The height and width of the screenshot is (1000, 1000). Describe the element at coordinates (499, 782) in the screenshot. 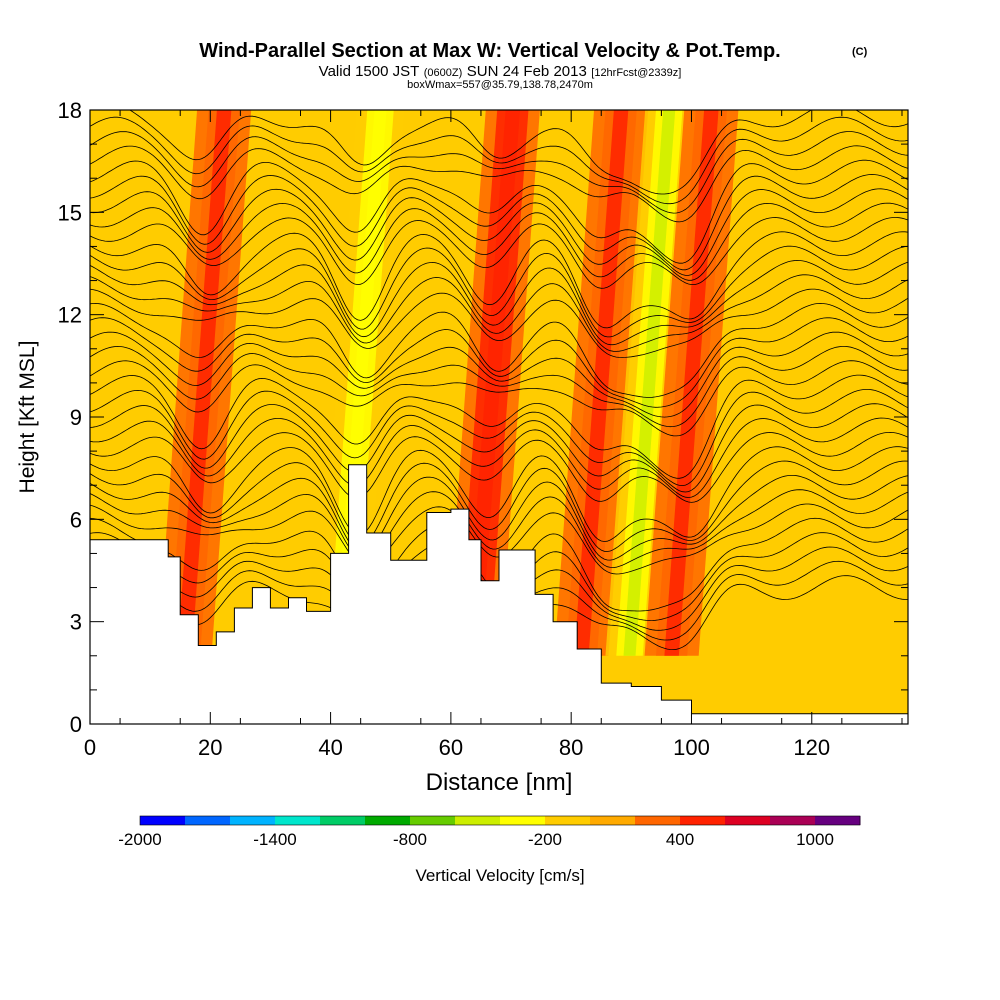

I see `x-axis-label: Distance [nm]` at that location.